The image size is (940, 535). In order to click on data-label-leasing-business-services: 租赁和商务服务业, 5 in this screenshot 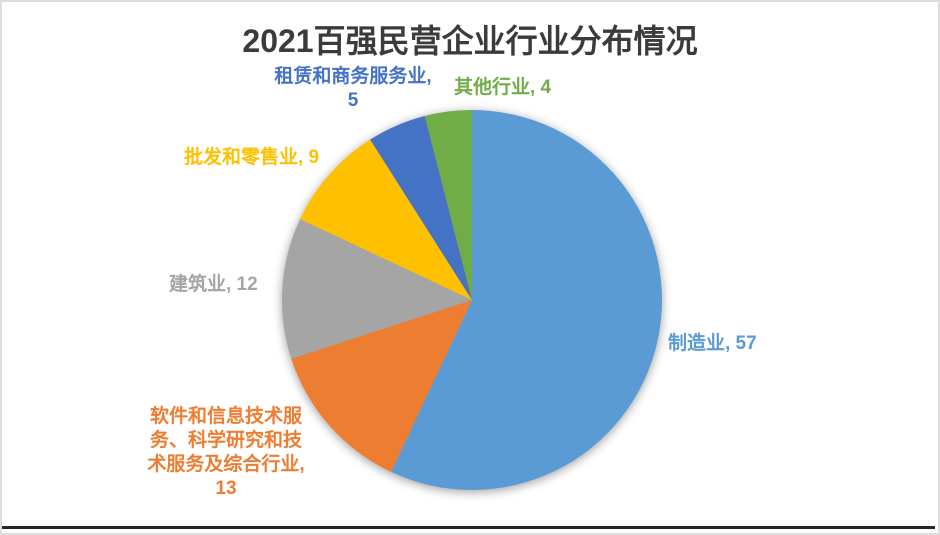, I will do `click(353, 88)`.